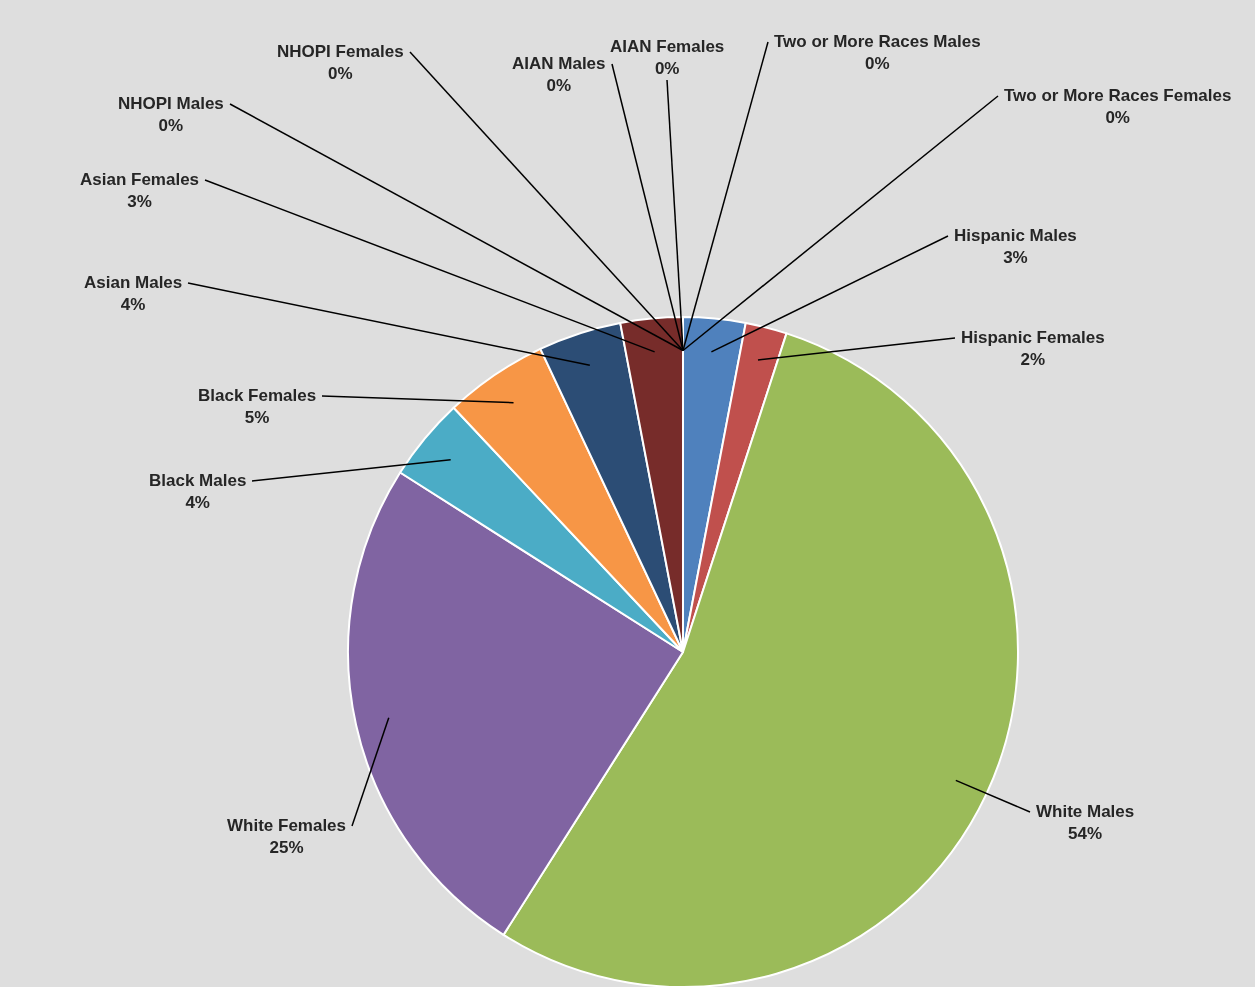  Describe the element at coordinates (171, 103) in the screenshot. I see `category-label: NHOPI Males` at that location.